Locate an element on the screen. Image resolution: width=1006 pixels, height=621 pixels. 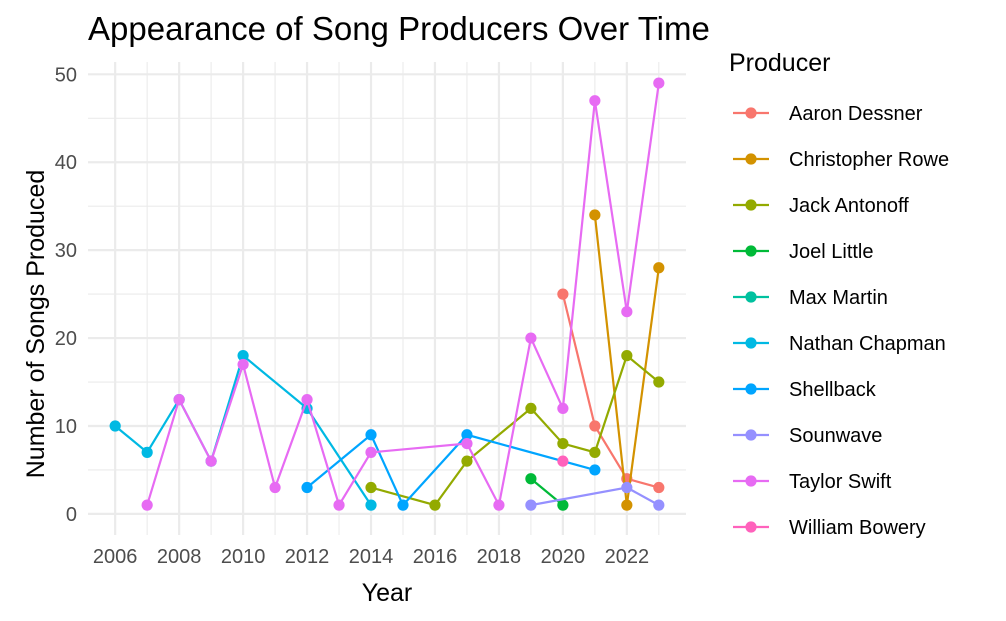
legend-title: Producer is located at coordinates (779, 63).